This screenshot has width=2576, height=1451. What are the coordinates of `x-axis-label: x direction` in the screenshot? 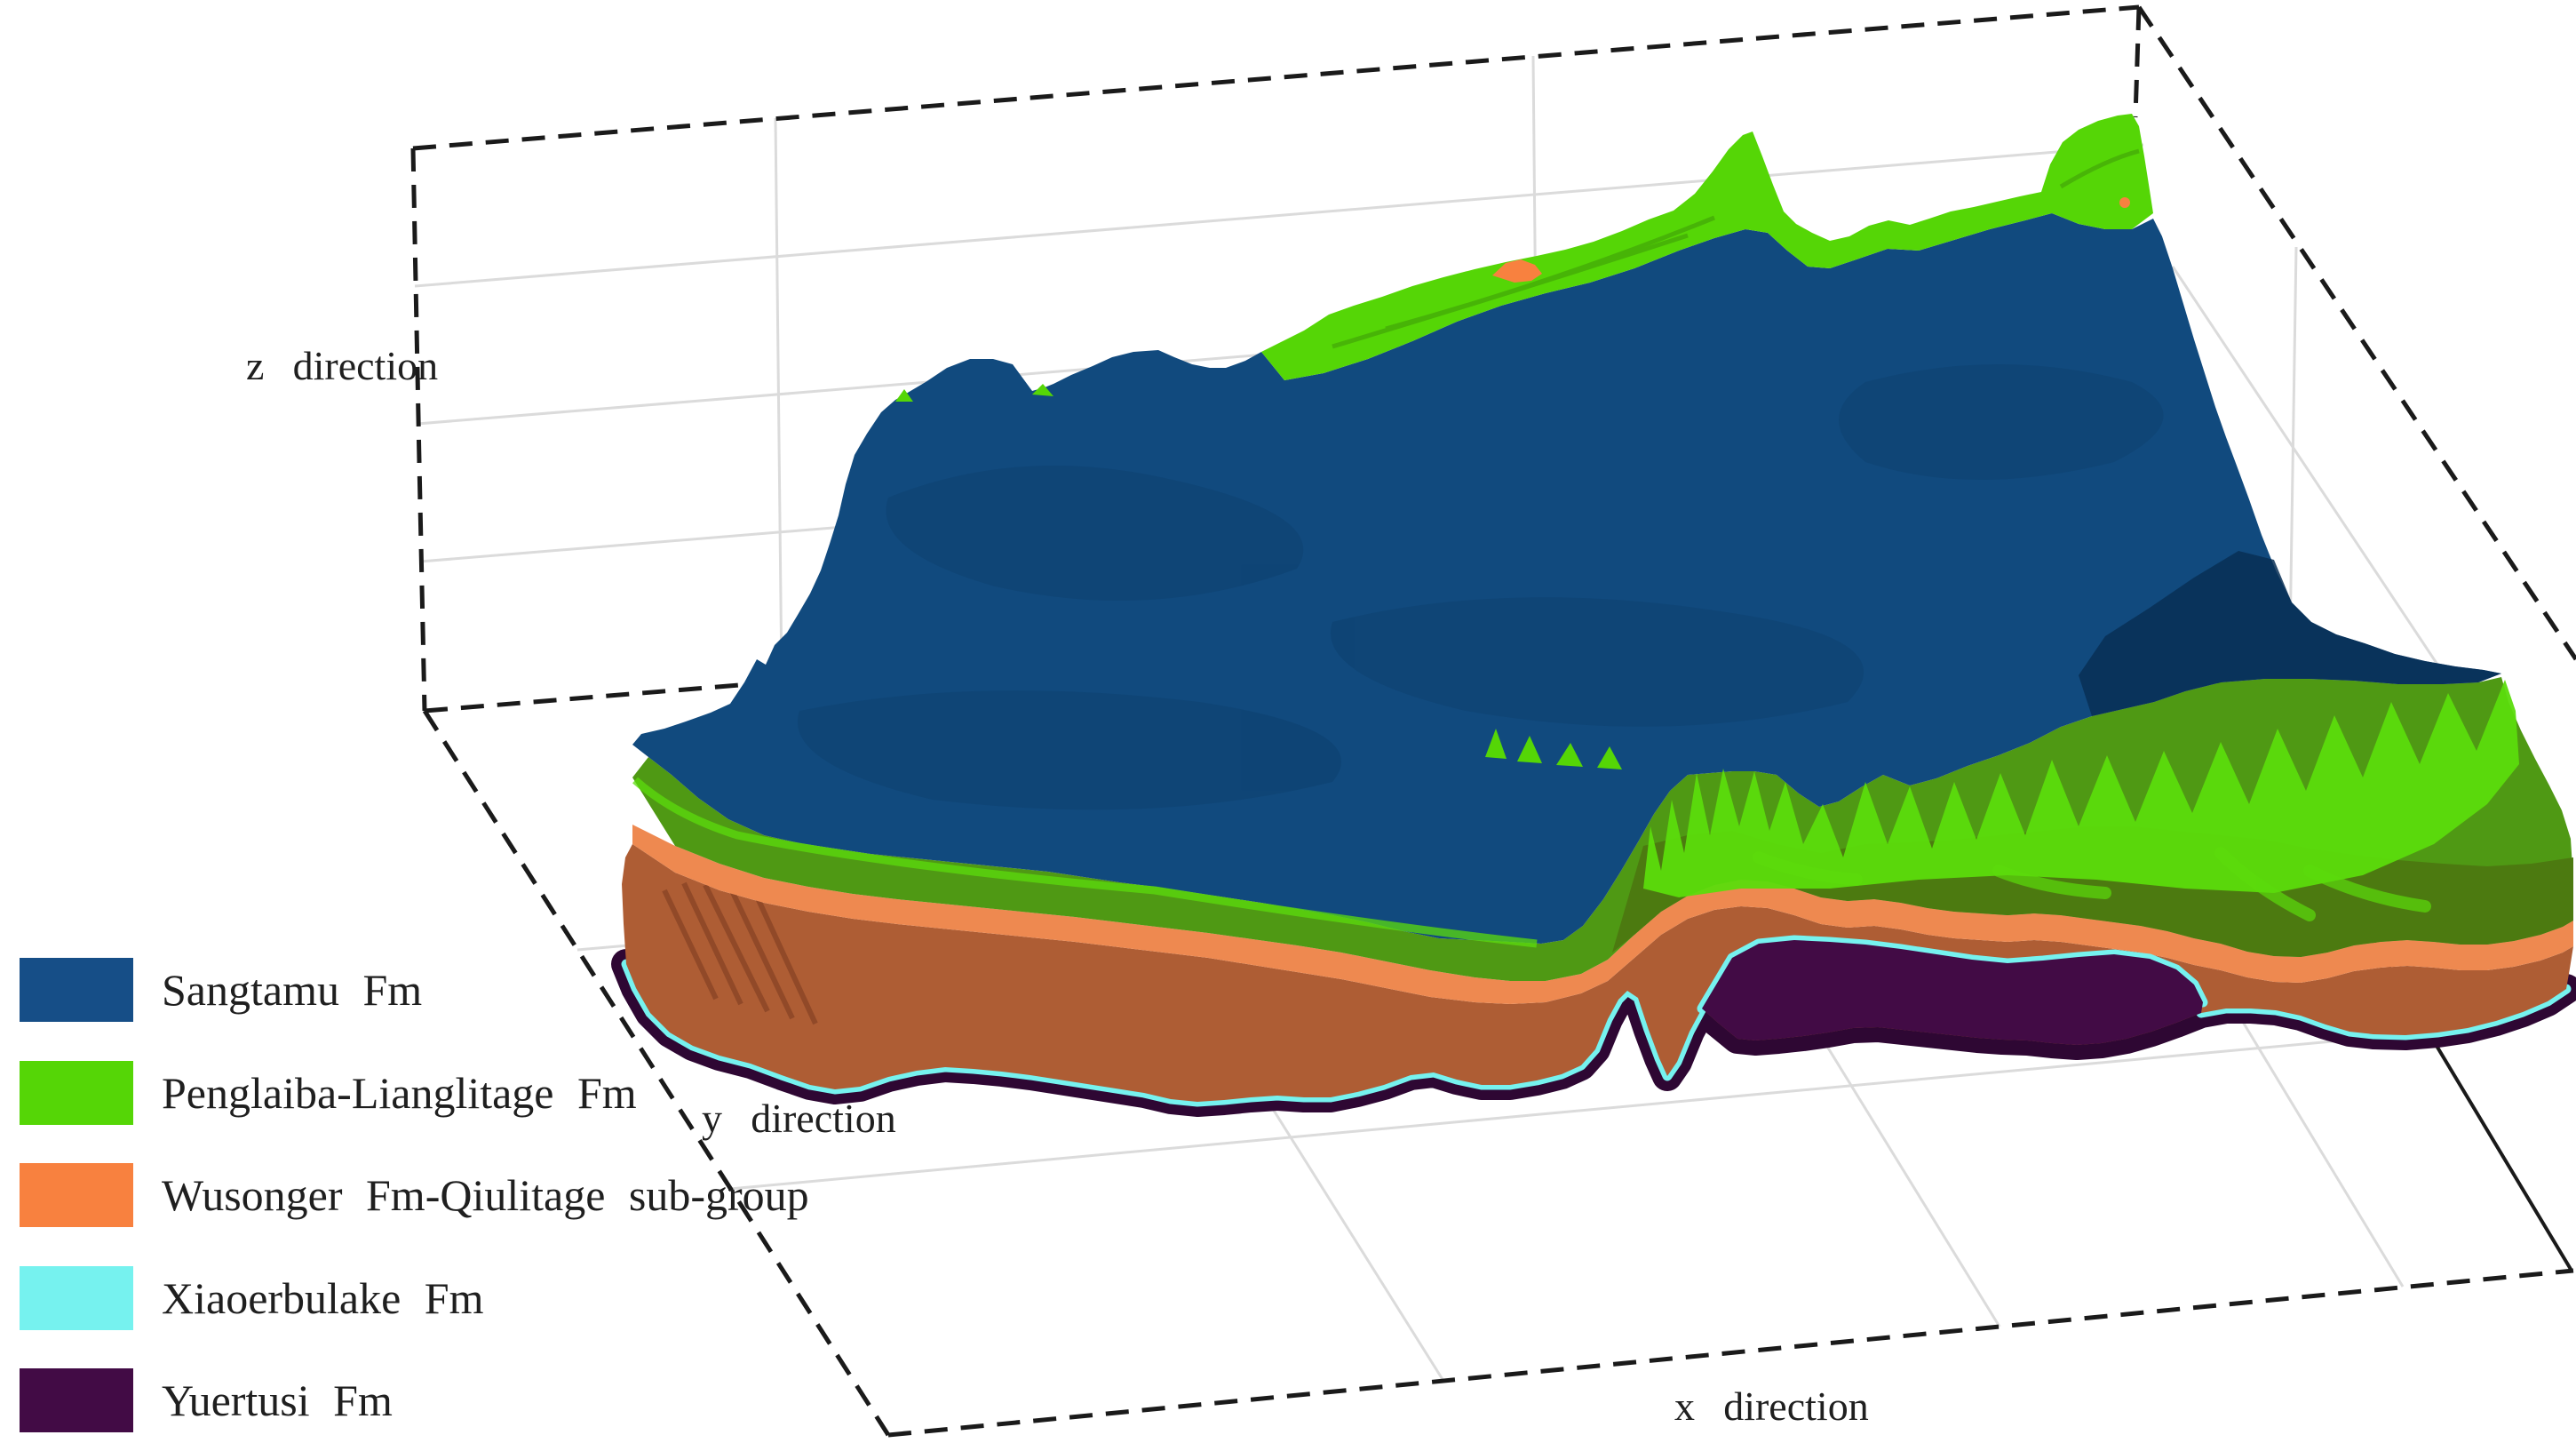 It's located at (1771, 1406).